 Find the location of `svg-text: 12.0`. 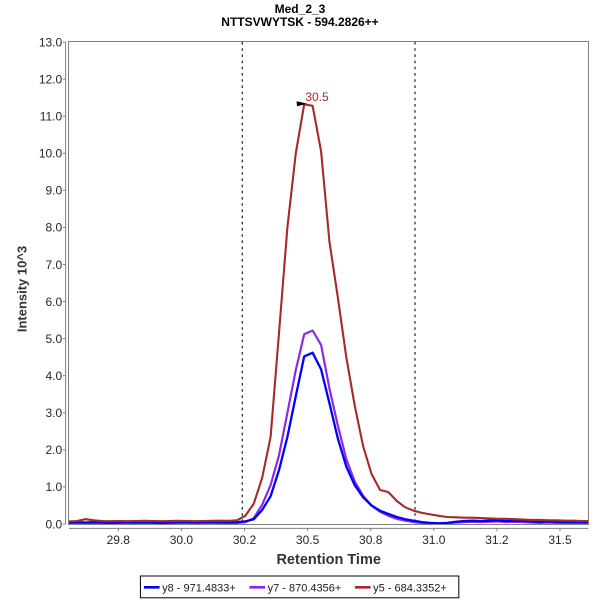

svg-text: 12.0 is located at coordinates (51, 79).